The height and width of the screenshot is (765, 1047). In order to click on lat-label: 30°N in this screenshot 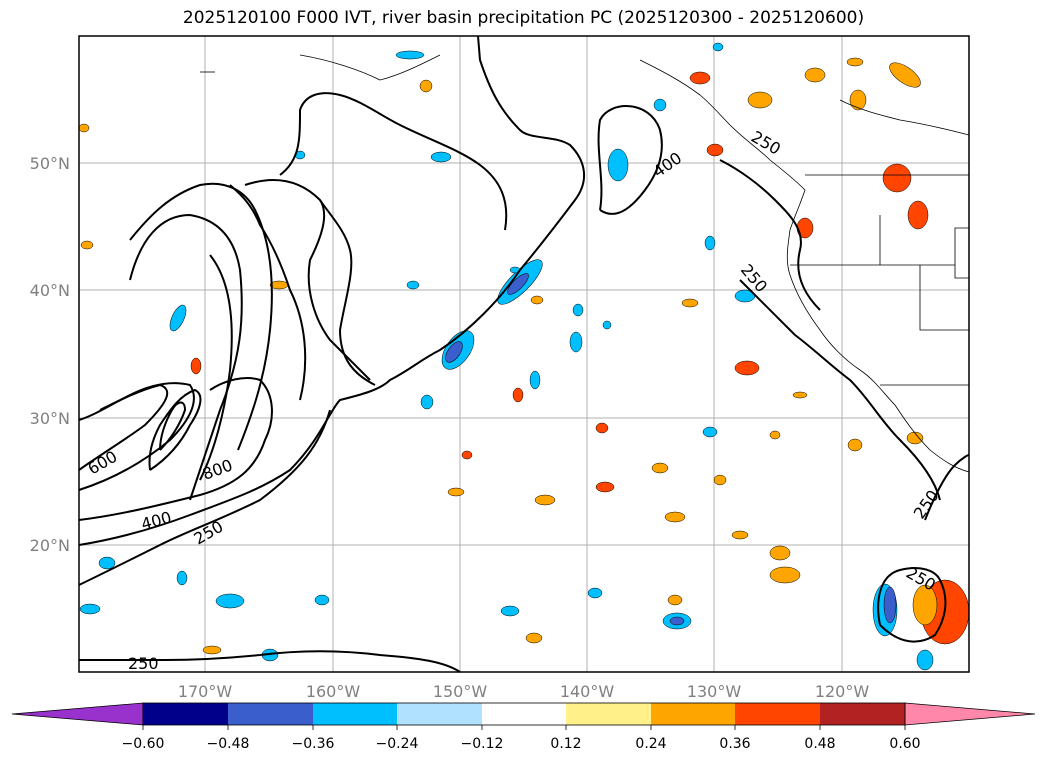, I will do `click(50, 418)`.